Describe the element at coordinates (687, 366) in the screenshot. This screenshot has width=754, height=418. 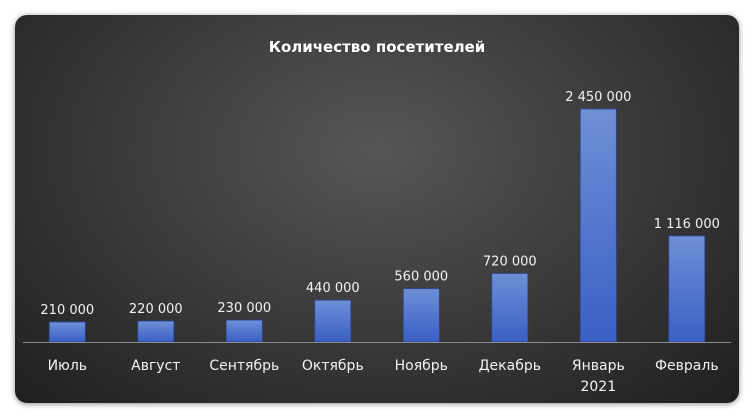
I see `category-label: Февраль` at that location.